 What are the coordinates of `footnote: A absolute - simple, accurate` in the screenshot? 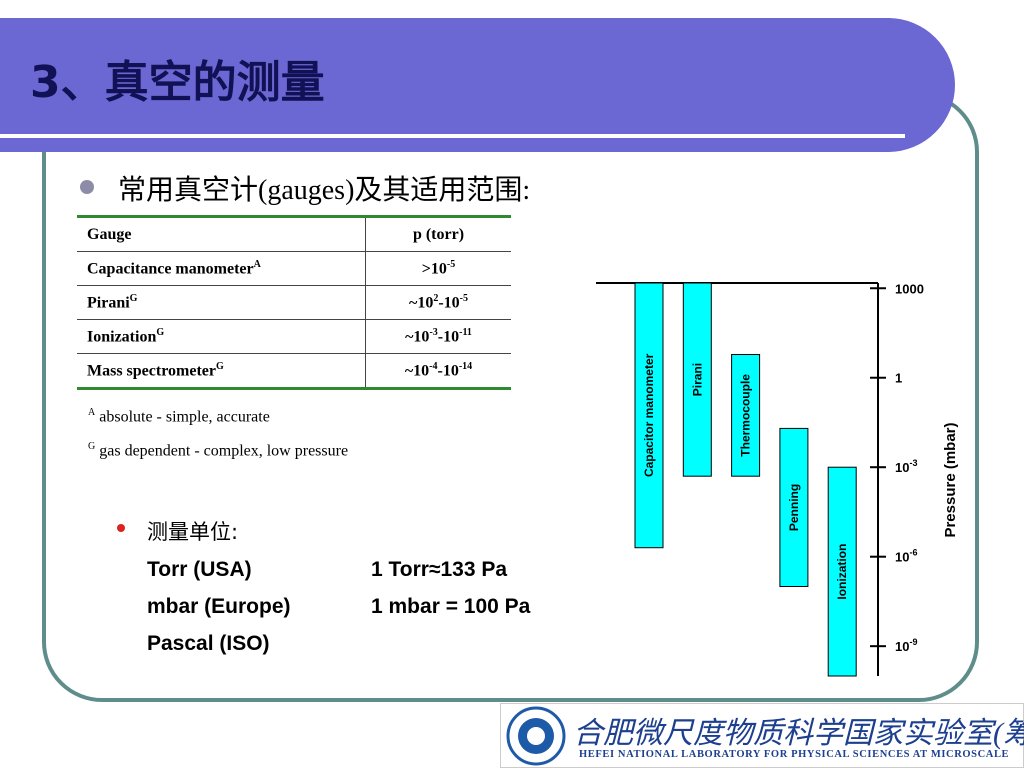 It's located at (218, 415).